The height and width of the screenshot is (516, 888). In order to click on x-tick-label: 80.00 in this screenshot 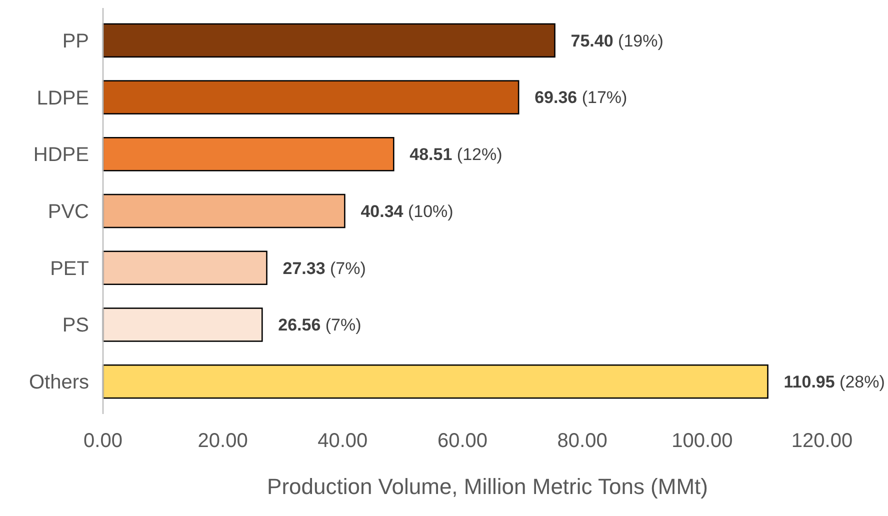, I will do `click(582, 441)`.